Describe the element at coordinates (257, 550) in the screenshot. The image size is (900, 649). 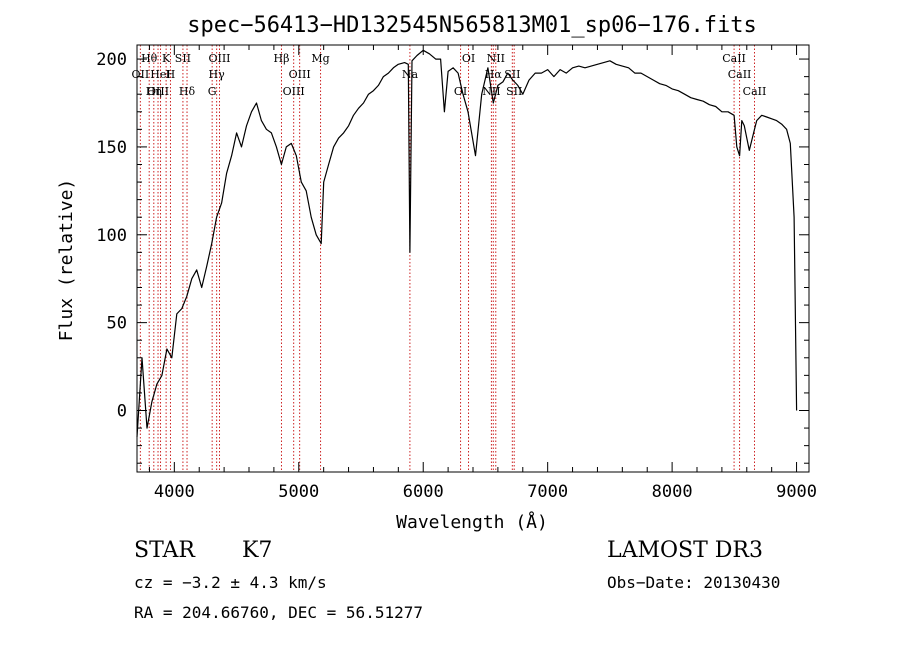
I see `object-subclass: K7` at that location.